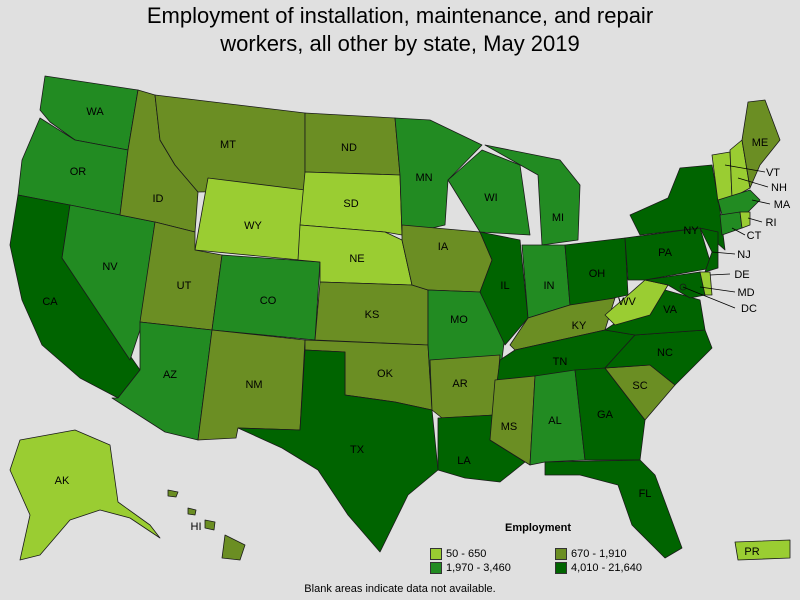 Image resolution: width=800 pixels, height=600 pixels. I want to click on label-WA: WA, so click(95, 112).